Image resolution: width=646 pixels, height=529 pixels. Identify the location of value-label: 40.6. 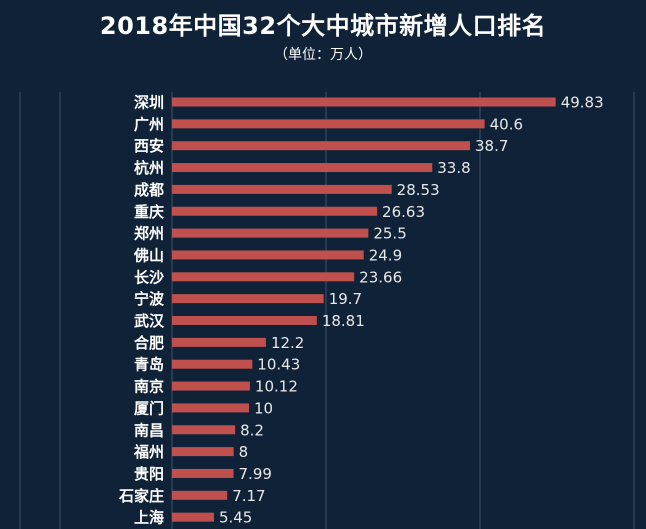
(506, 124).